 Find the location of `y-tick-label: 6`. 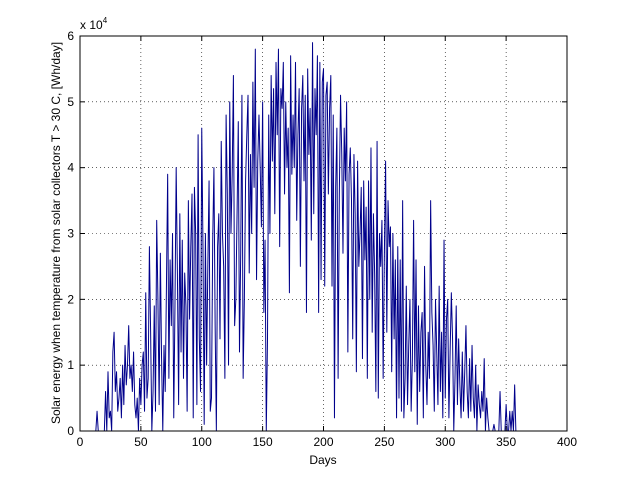

y-tick-label: 6 is located at coordinates (70, 36).